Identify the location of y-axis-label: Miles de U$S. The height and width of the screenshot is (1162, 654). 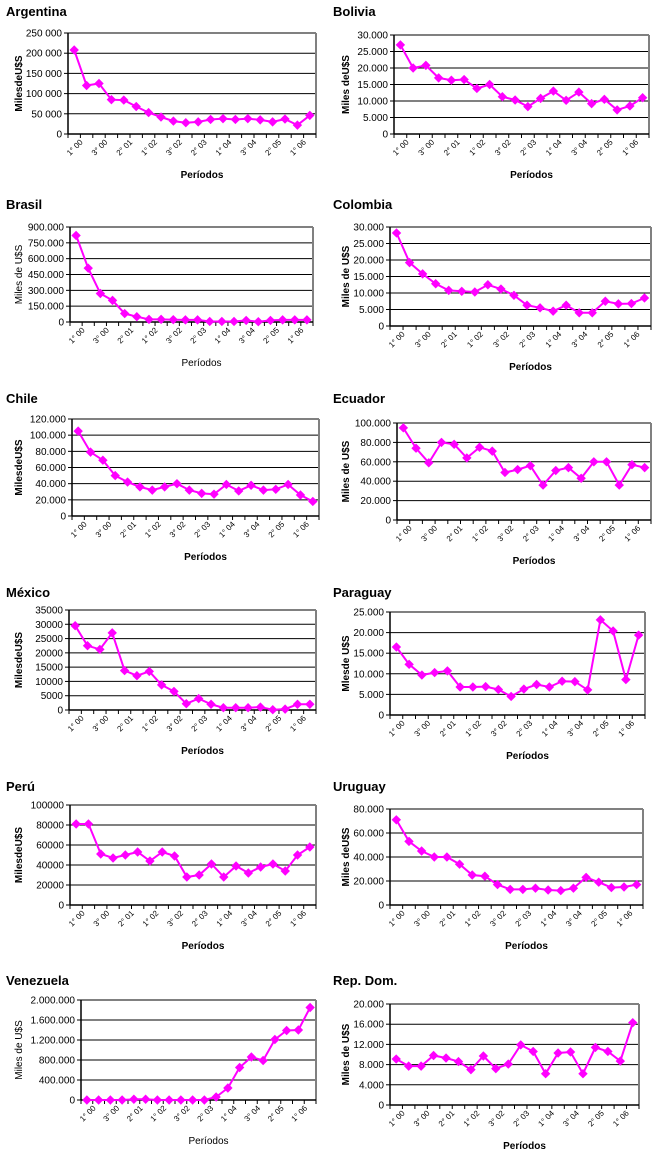
(19, 274).